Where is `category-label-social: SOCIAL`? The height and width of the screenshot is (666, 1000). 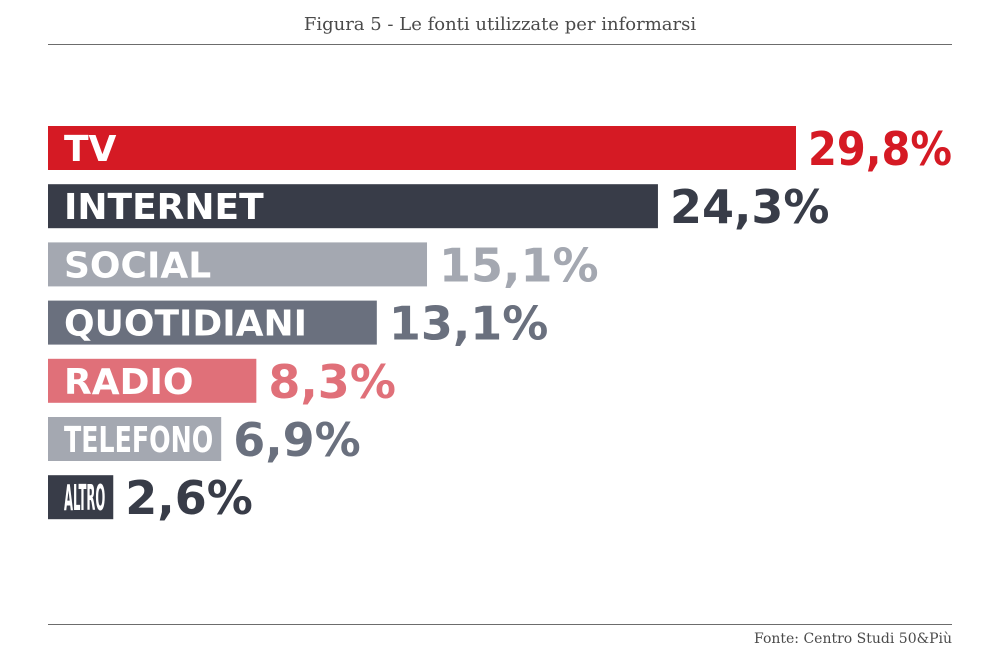 category-label-social: SOCIAL is located at coordinates (137, 265).